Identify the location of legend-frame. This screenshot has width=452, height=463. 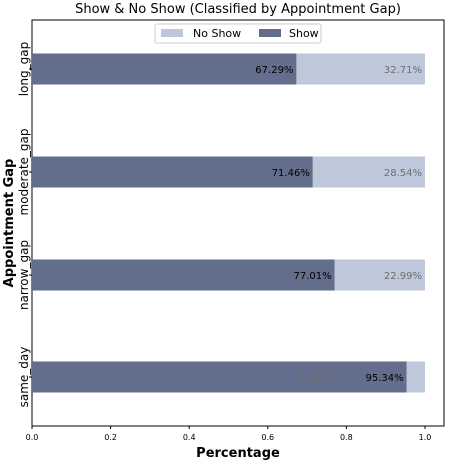
(238, 33).